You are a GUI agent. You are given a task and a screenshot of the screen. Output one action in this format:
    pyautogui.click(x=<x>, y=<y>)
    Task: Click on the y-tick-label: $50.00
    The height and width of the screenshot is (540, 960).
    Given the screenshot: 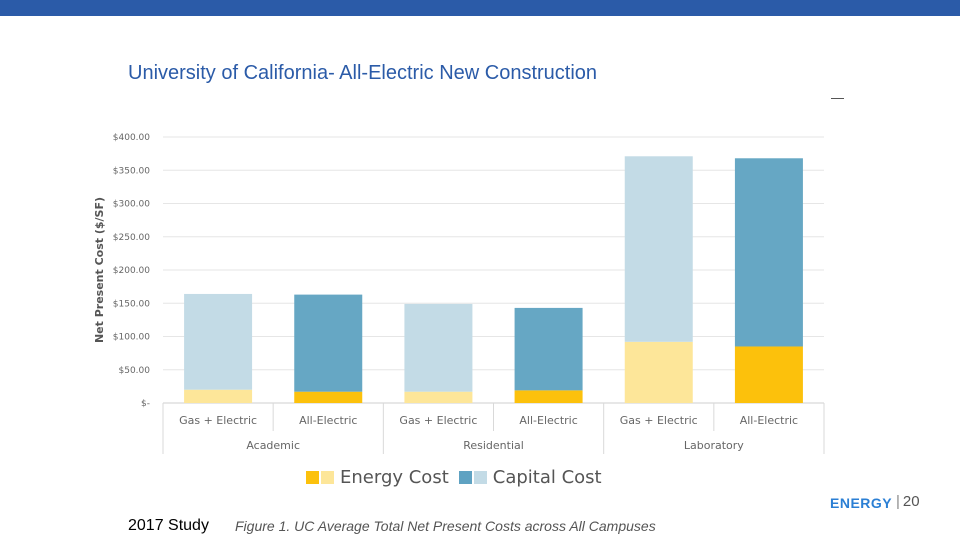 What is the action you would take?
    pyautogui.click(x=135, y=371)
    